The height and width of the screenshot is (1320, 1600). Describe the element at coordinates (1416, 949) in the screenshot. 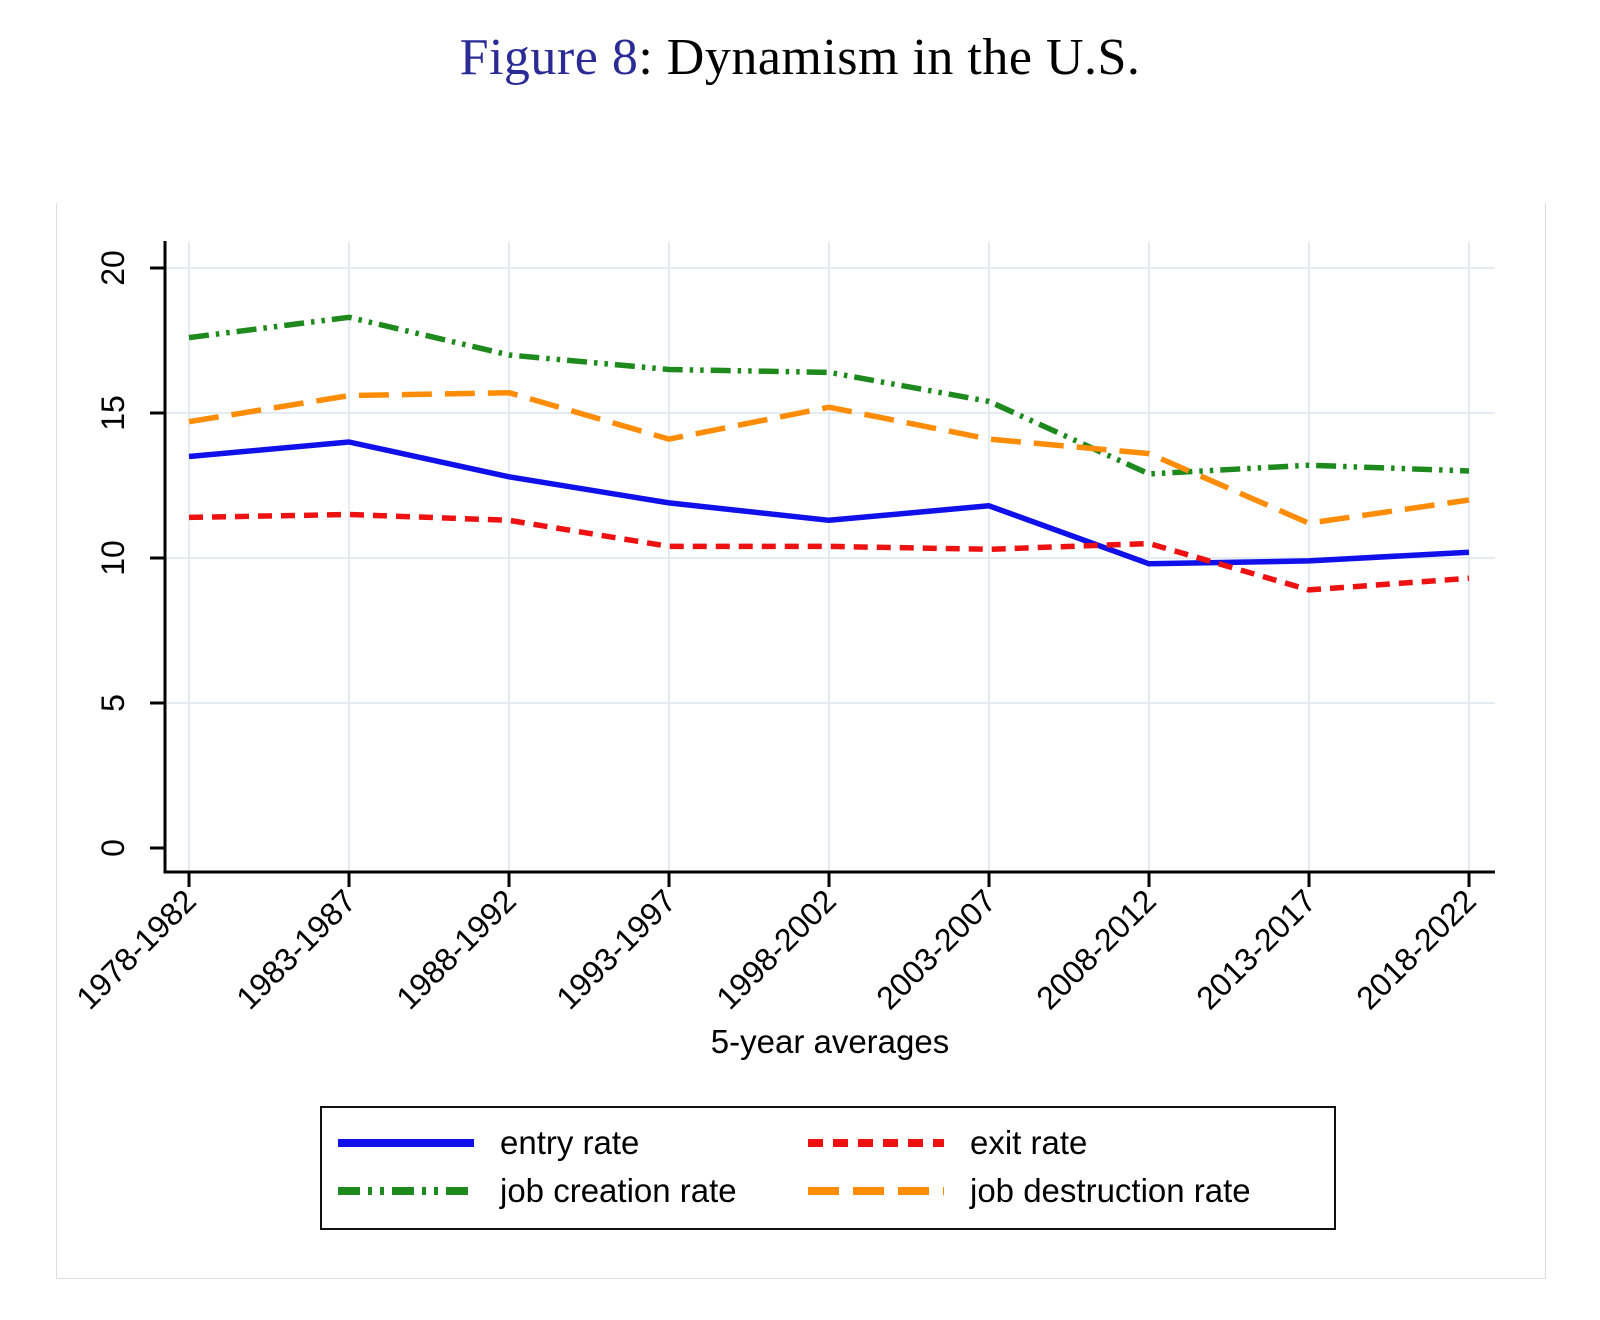

I see `x-axis-tick-label: 2018-2022` at that location.